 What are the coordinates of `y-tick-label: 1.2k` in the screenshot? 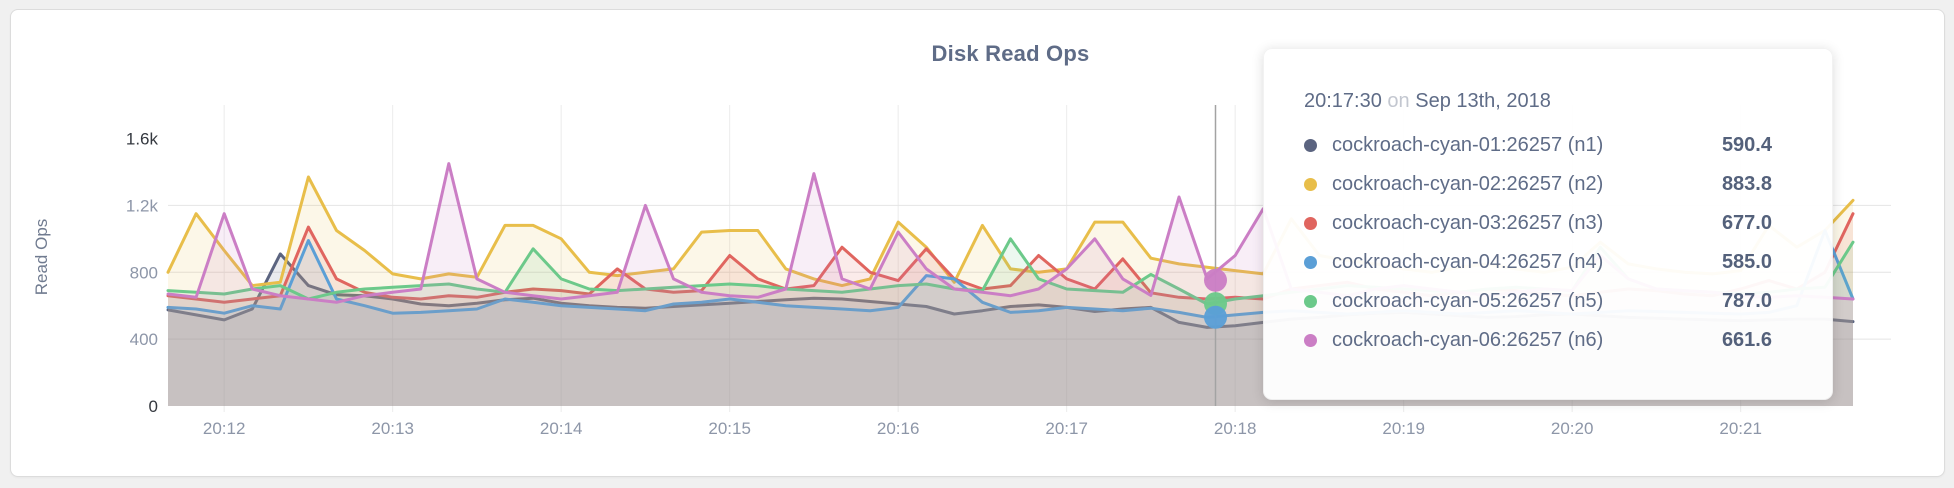 It's located at (142, 205).